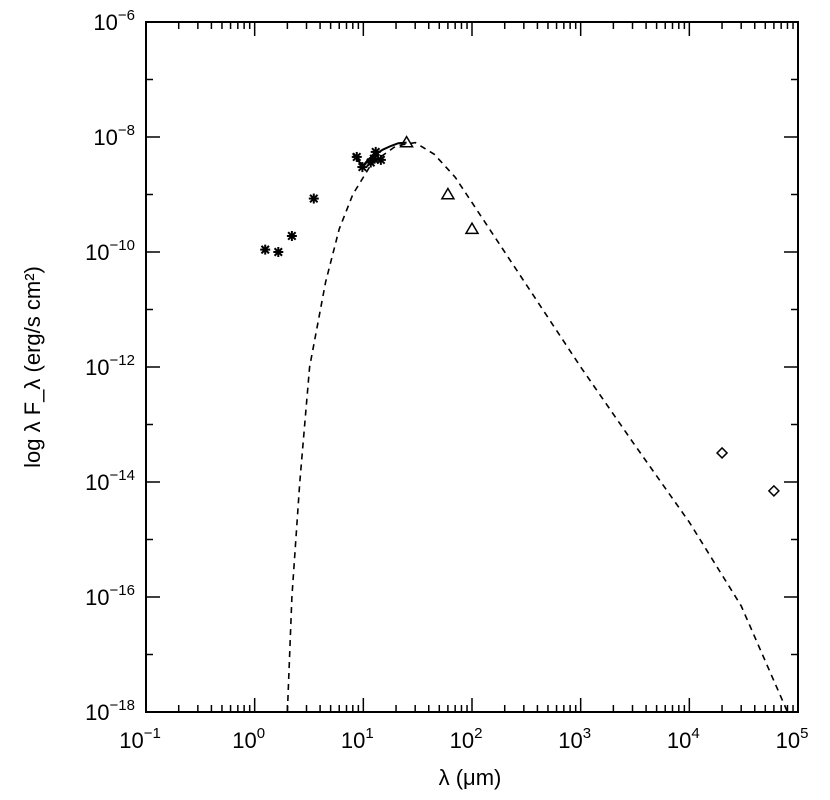  Describe the element at coordinates (110, 366) in the screenshot. I see `y-tick-label: 10⁻¹²` at that location.